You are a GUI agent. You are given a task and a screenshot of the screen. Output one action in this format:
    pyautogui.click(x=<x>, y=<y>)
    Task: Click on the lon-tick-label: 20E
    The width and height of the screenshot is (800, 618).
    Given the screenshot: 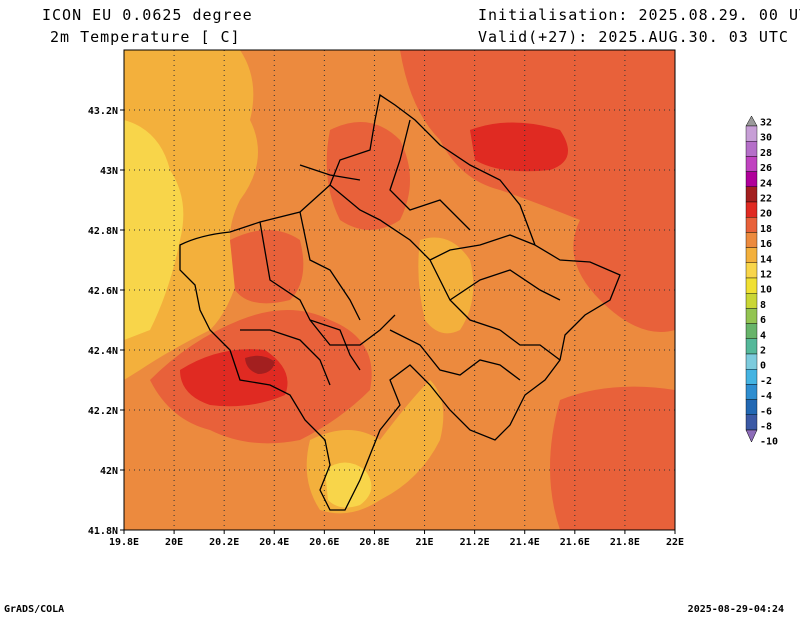 What is the action you would take?
    pyautogui.click(x=174, y=542)
    